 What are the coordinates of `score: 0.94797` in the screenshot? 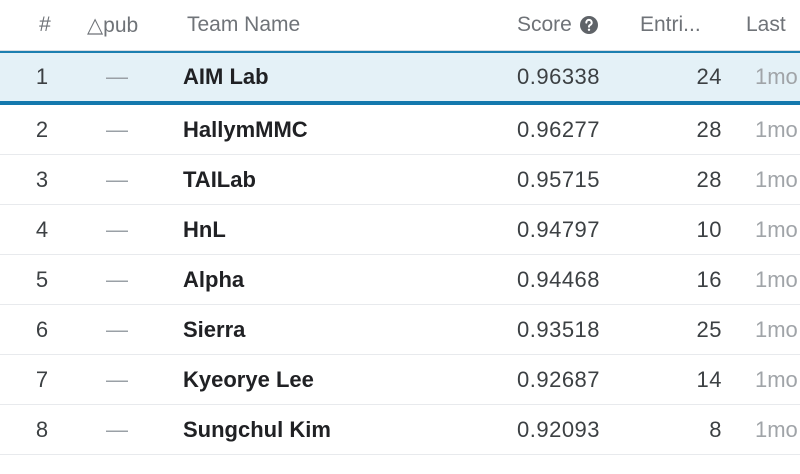 It's located at (559, 229).